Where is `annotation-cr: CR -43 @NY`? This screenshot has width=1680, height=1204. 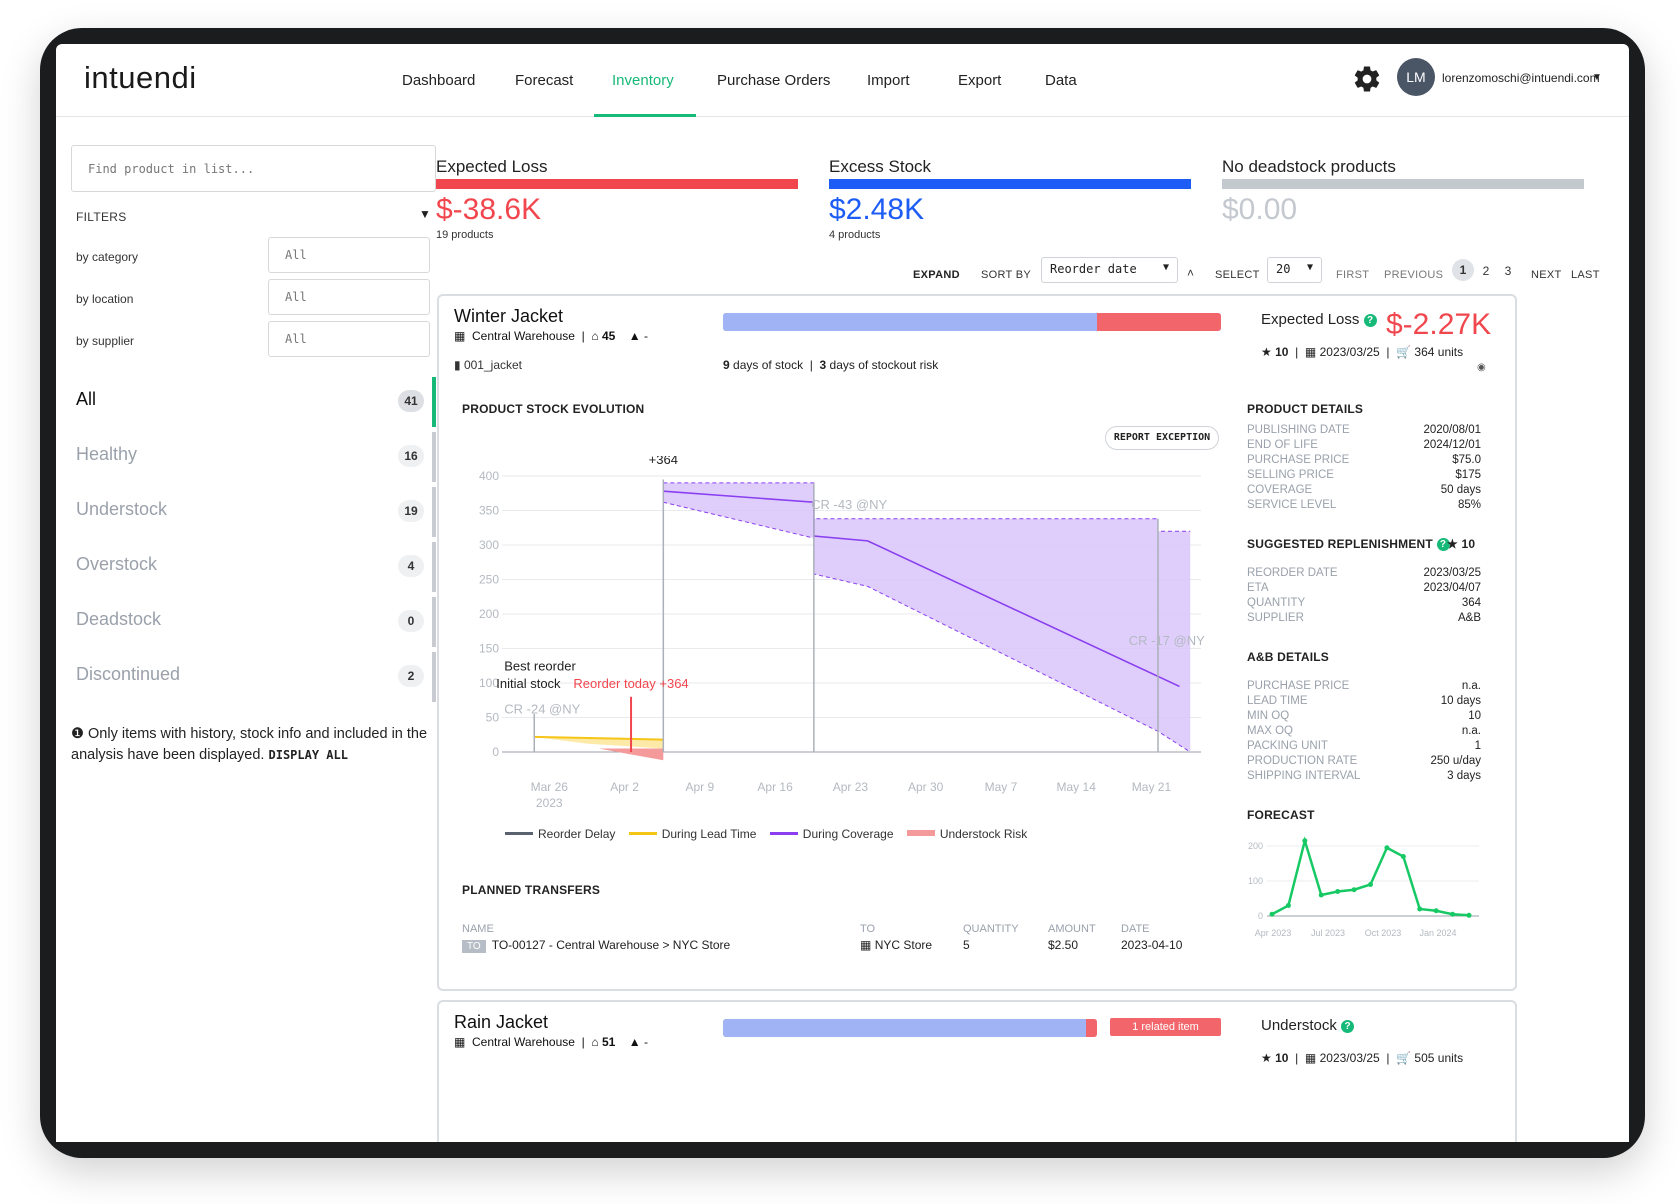 annotation-cr: CR -43 @NY is located at coordinates (849, 504).